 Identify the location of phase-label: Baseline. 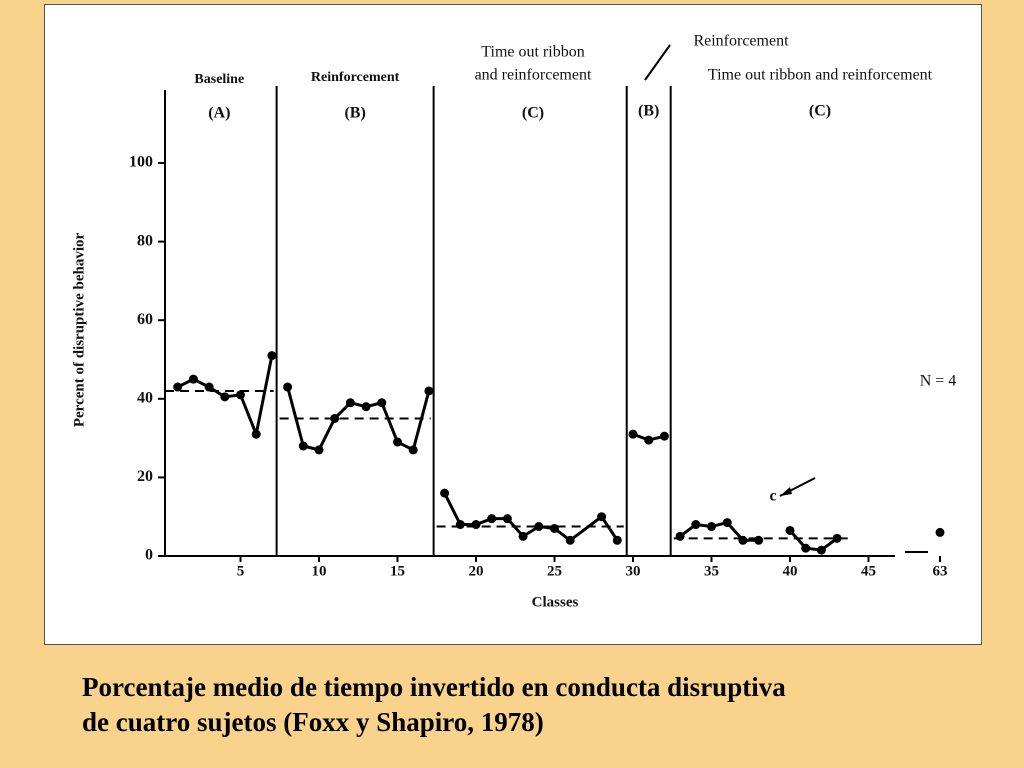
(219, 79).